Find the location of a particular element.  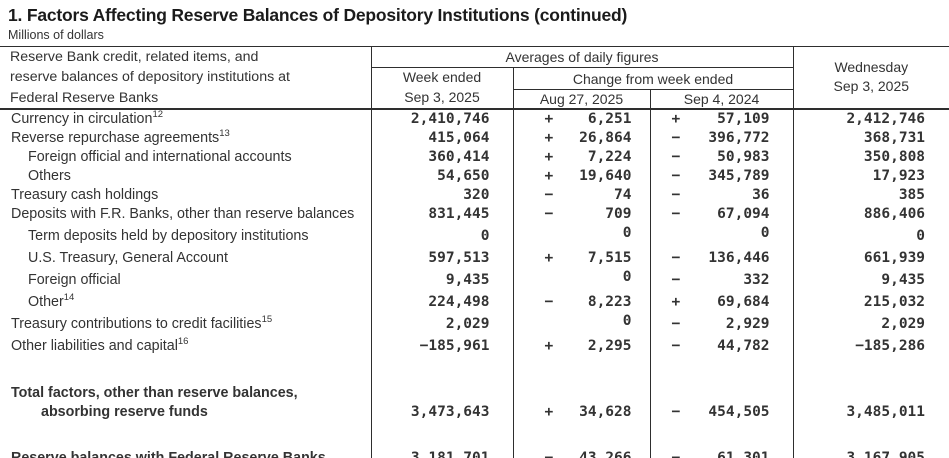

cell-change-sep4: − 44,782 is located at coordinates (722, 346).